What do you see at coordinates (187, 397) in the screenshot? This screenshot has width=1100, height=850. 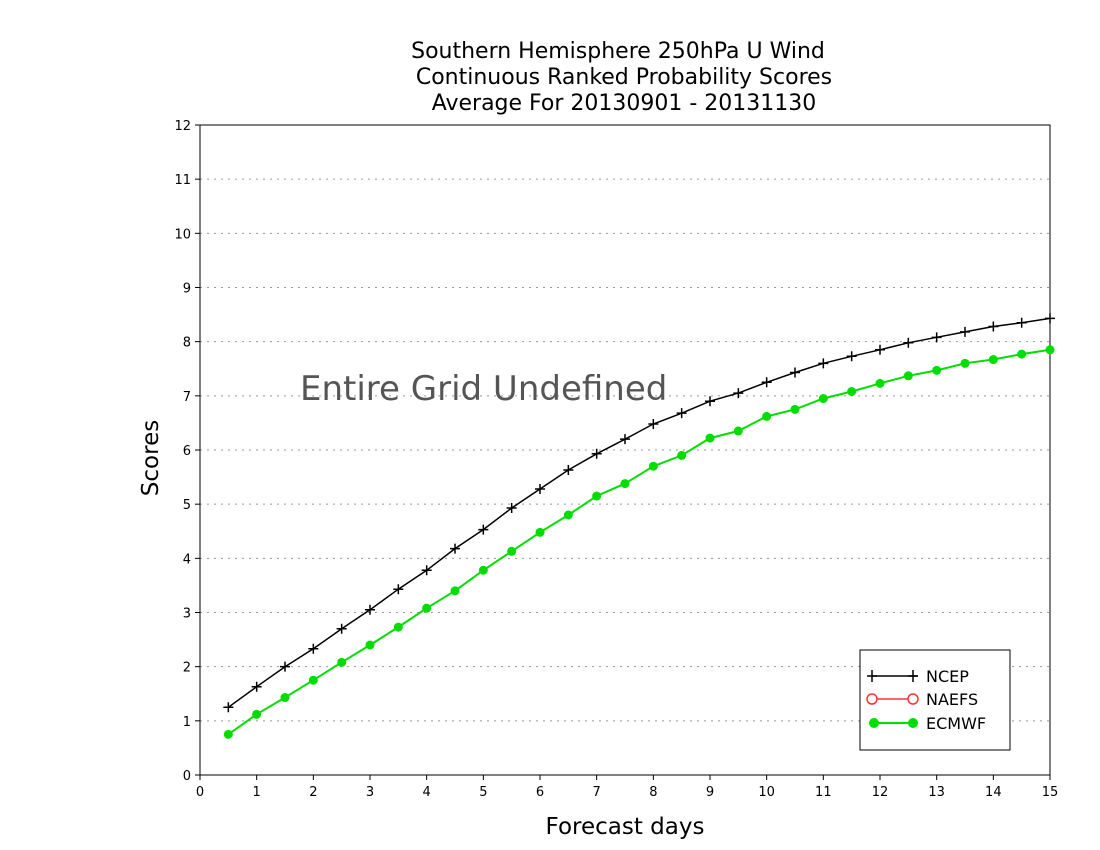 I see `y-tick-label: 7` at bounding box center [187, 397].